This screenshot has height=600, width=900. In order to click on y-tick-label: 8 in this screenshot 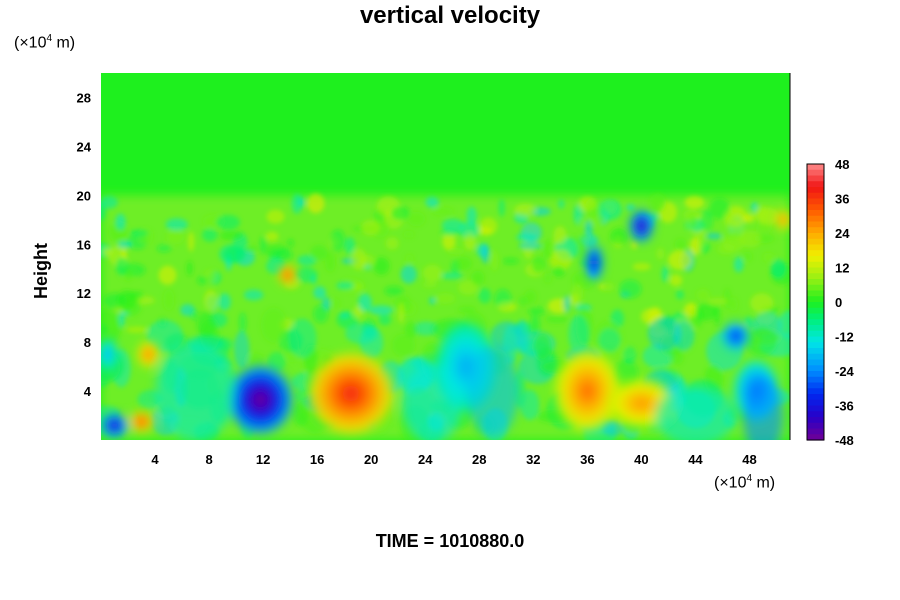, I will do `click(87, 342)`.